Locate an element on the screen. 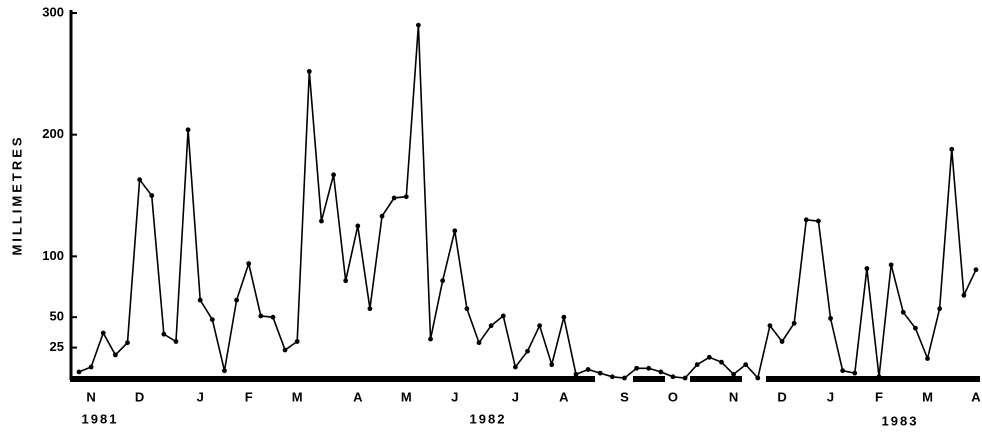 The image size is (982, 439). y-tick-label: 200 is located at coordinates (53, 133).